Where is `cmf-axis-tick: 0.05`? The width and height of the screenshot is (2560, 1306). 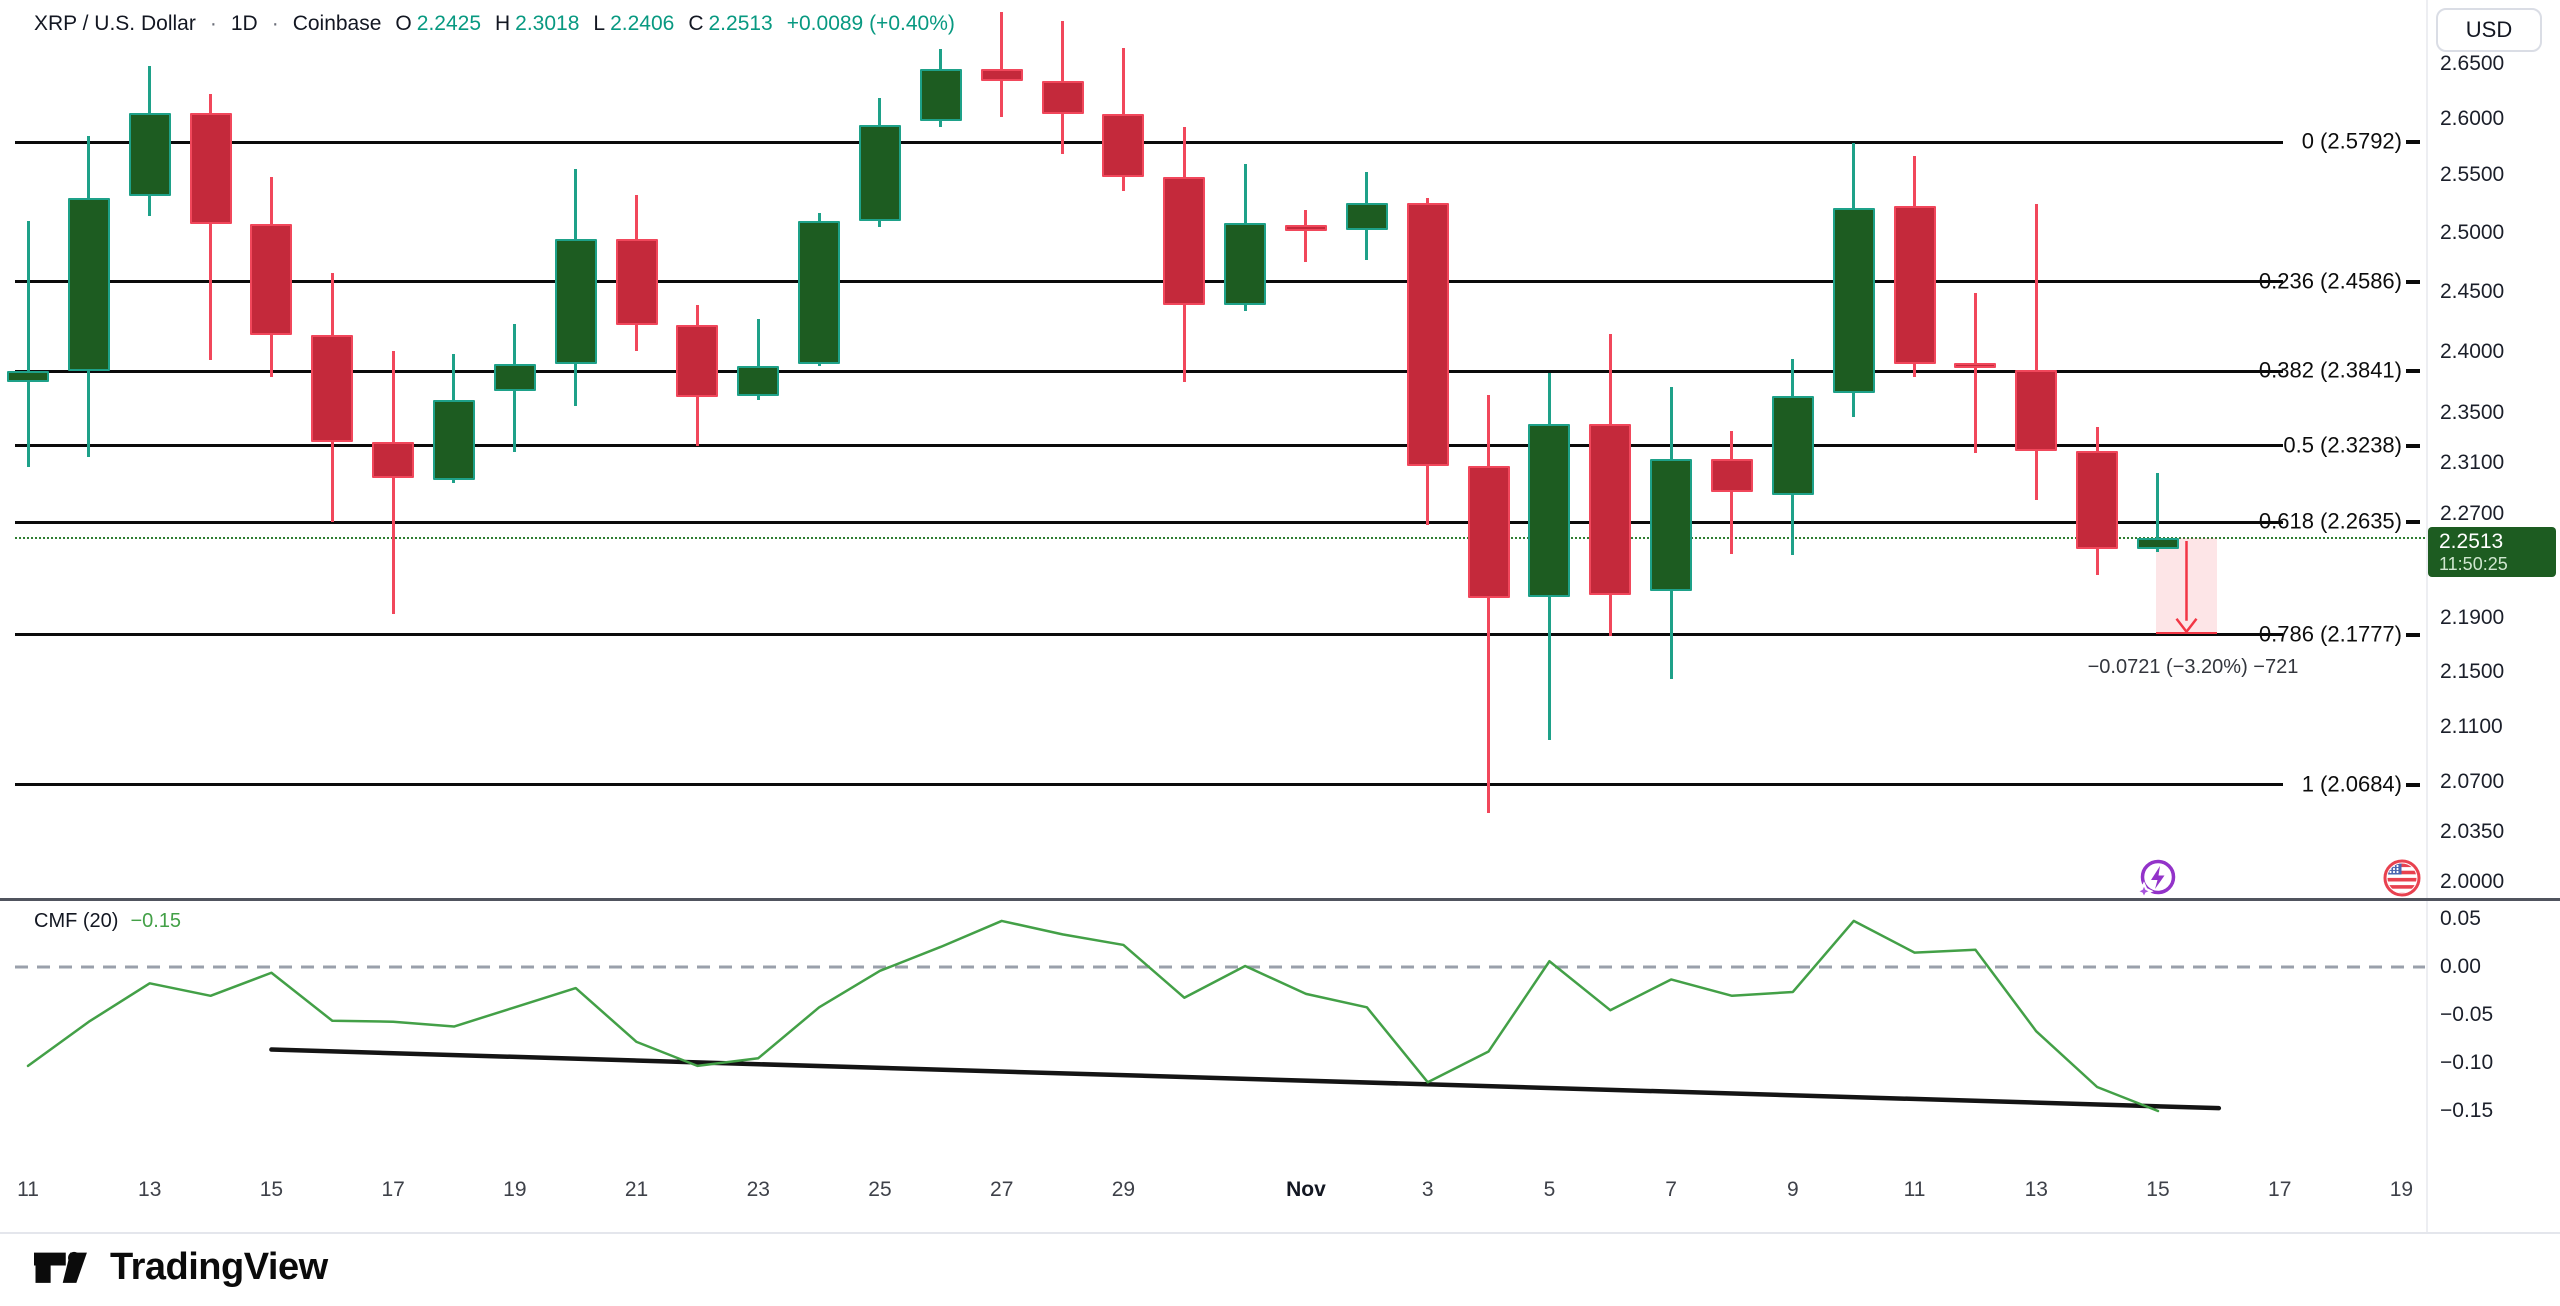 cmf-axis-tick: 0.05 is located at coordinates (2460, 918).